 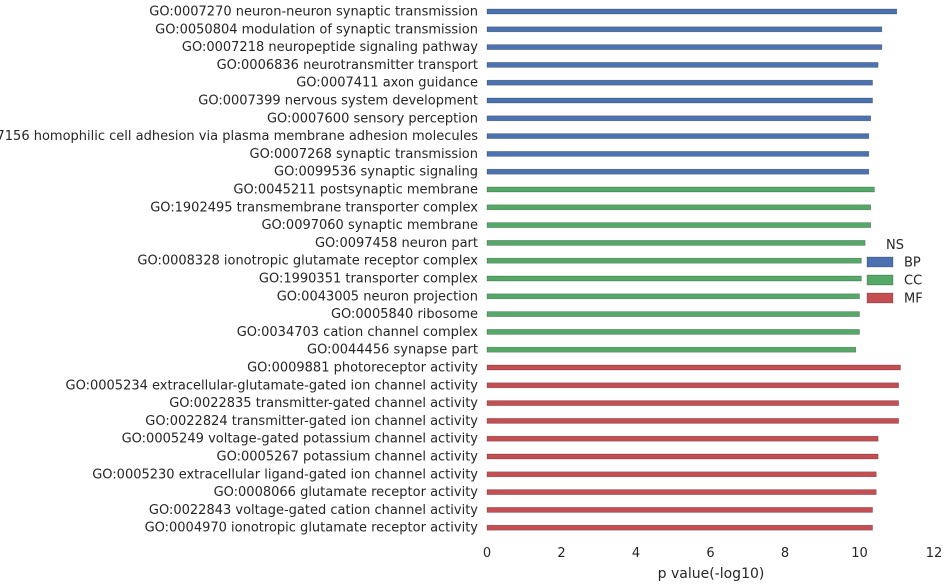 What do you see at coordinates (358, 332) in the screenshot?
I see `y-tick-label: GO:0034703 cation channel complex` at bounding box center [358, 332].